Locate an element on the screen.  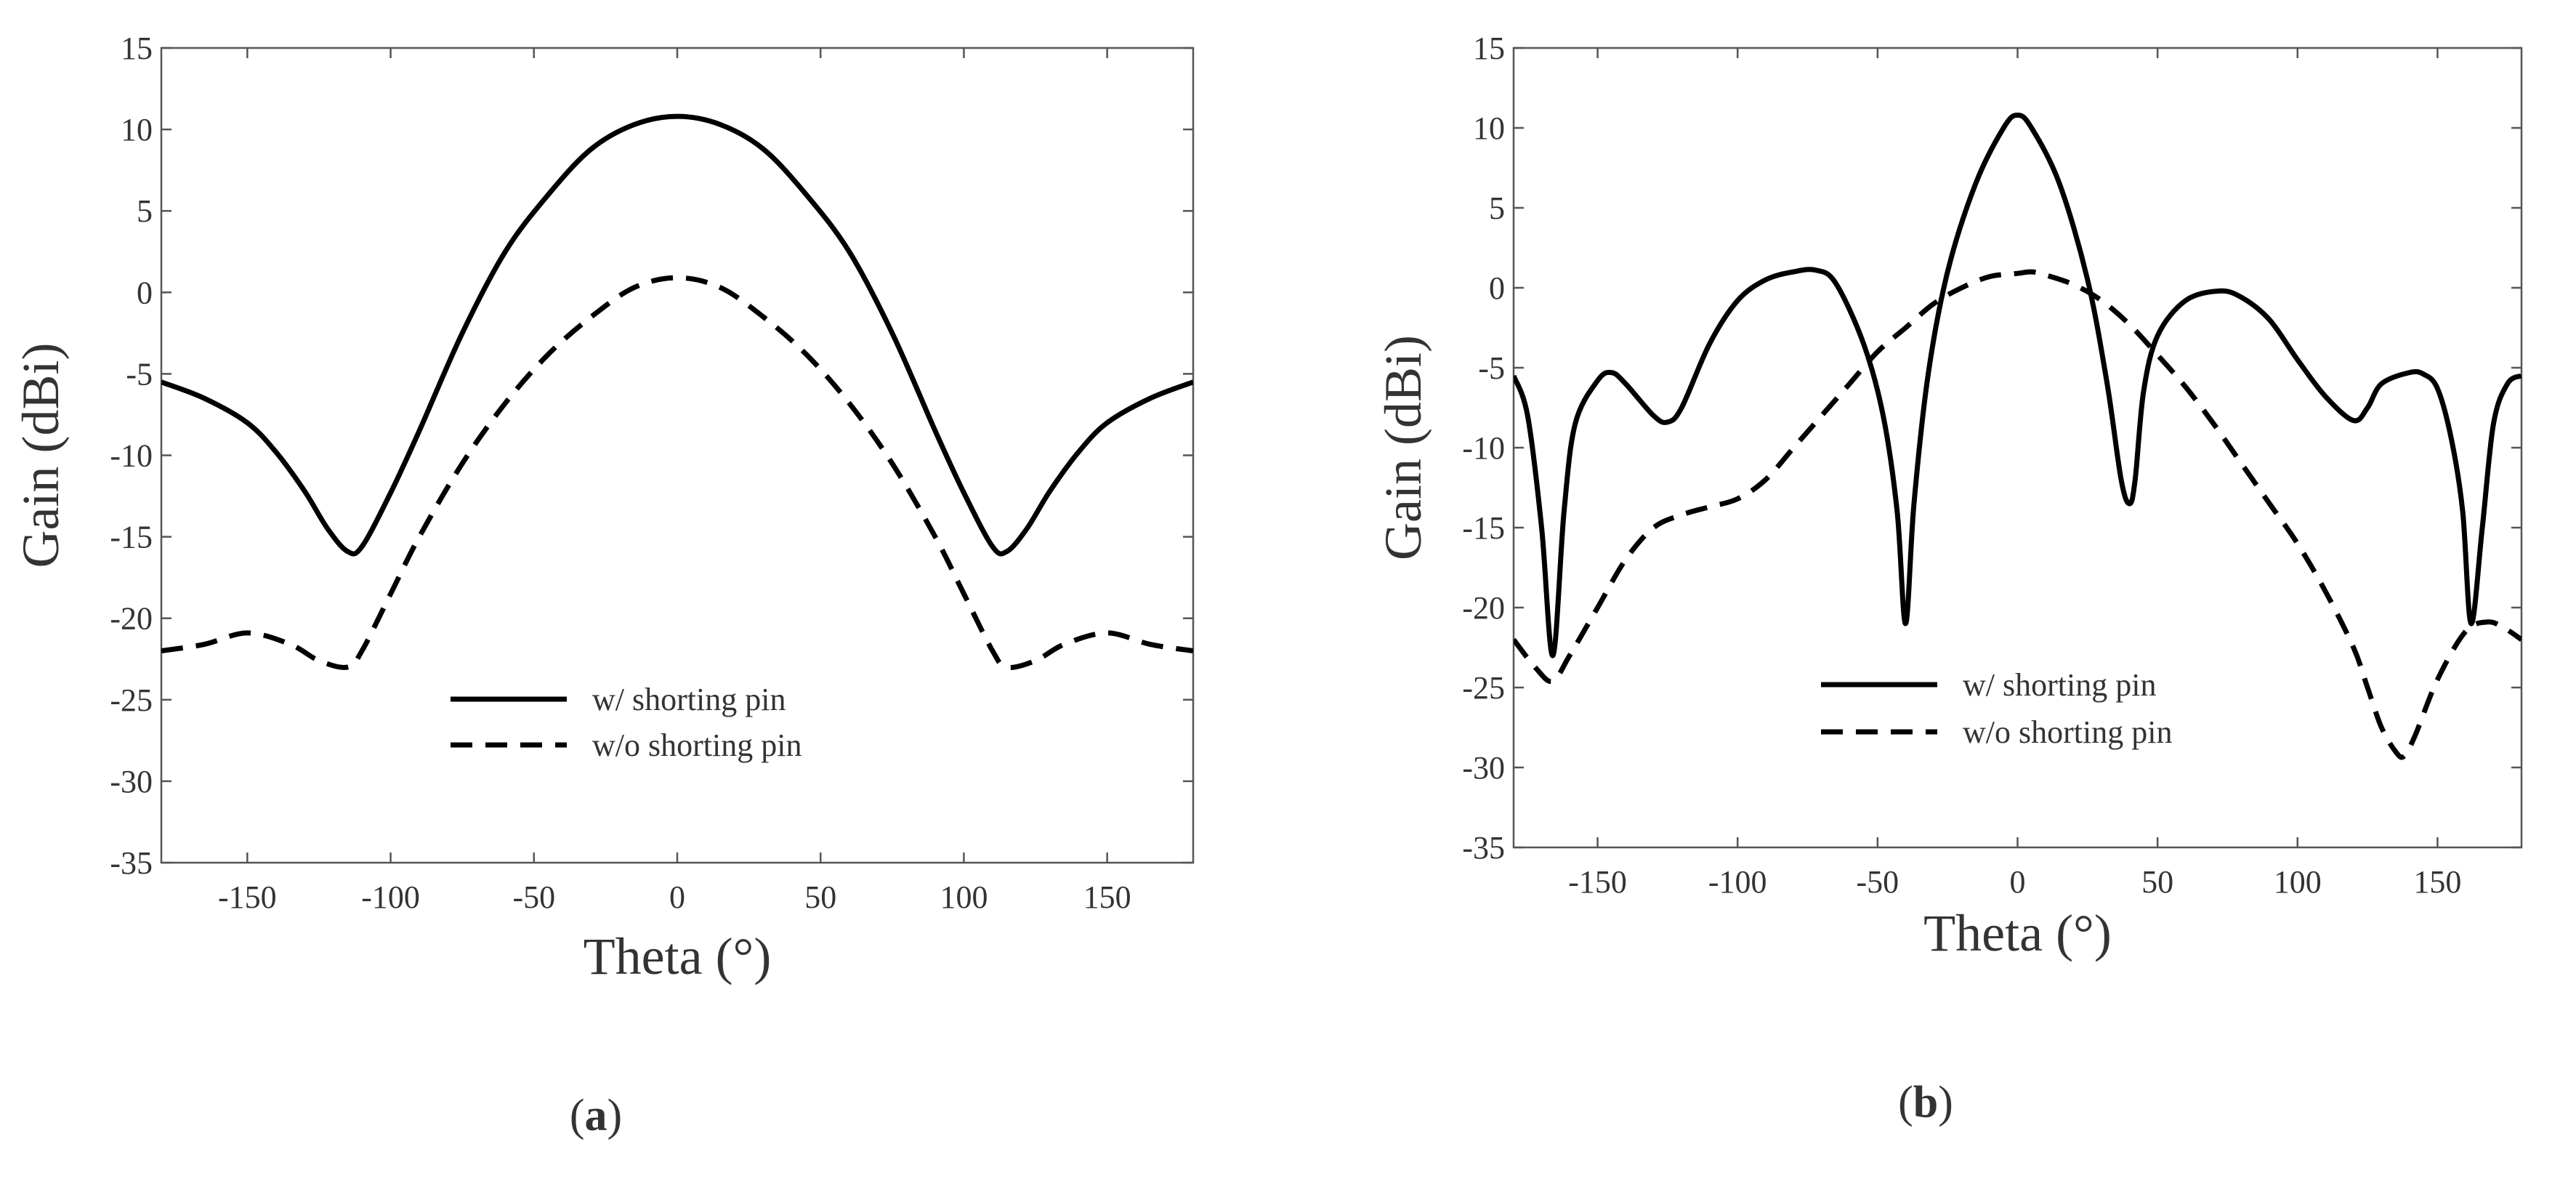
series-line-with-pin is located at coordinates (677, 335).